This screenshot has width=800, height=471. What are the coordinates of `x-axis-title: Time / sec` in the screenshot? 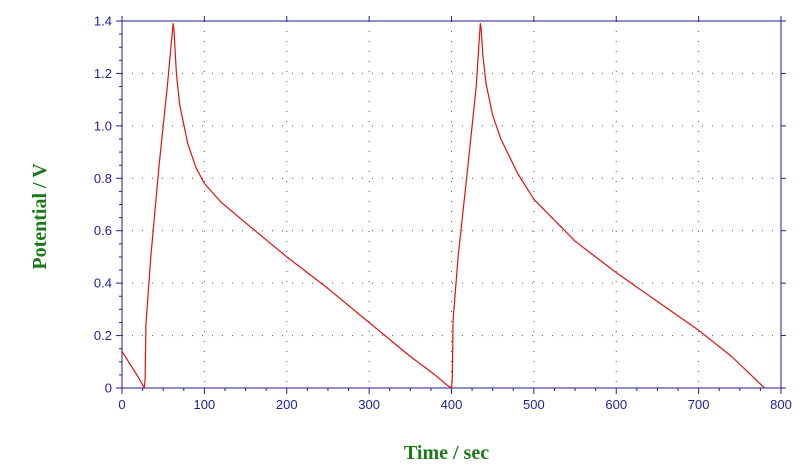 It's located at (446, 453).